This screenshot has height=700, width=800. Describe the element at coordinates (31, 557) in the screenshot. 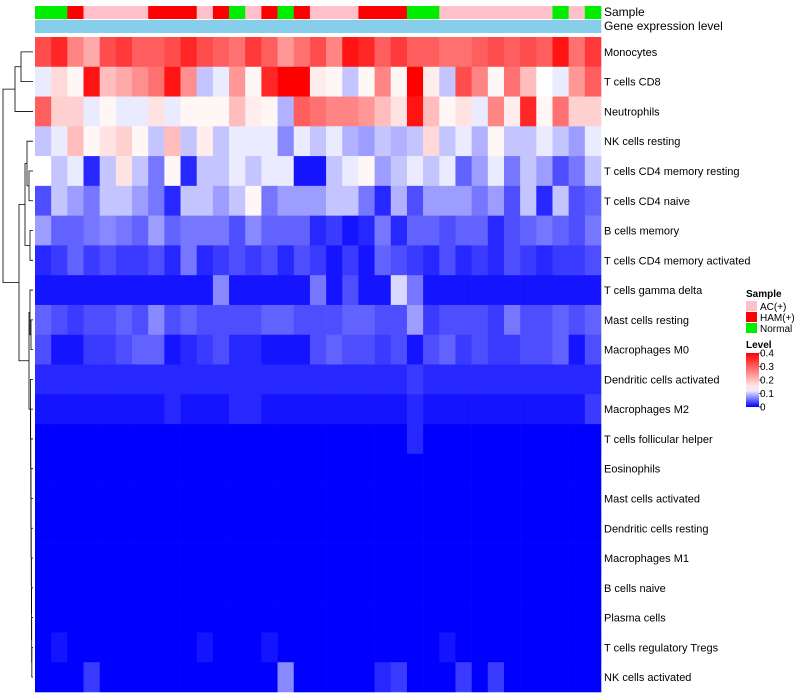

I see `dendrogram-branch` at that location.